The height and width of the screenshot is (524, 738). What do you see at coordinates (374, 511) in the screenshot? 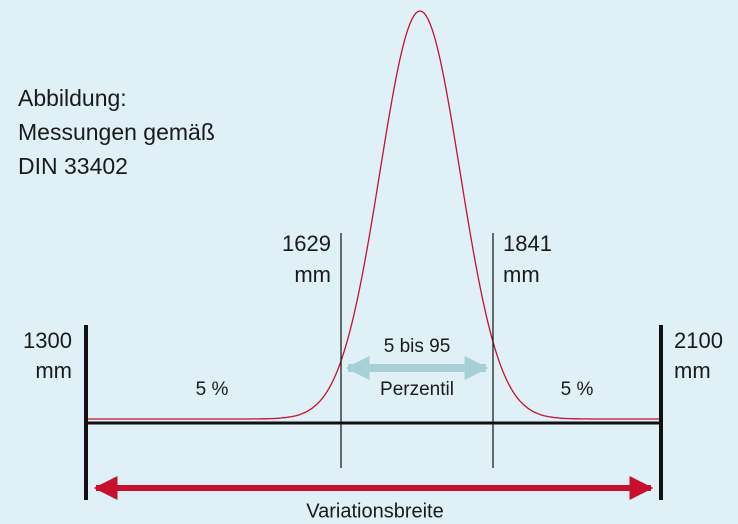
I see `range-label: Variationsbreite` at bounding box center [374, 511].